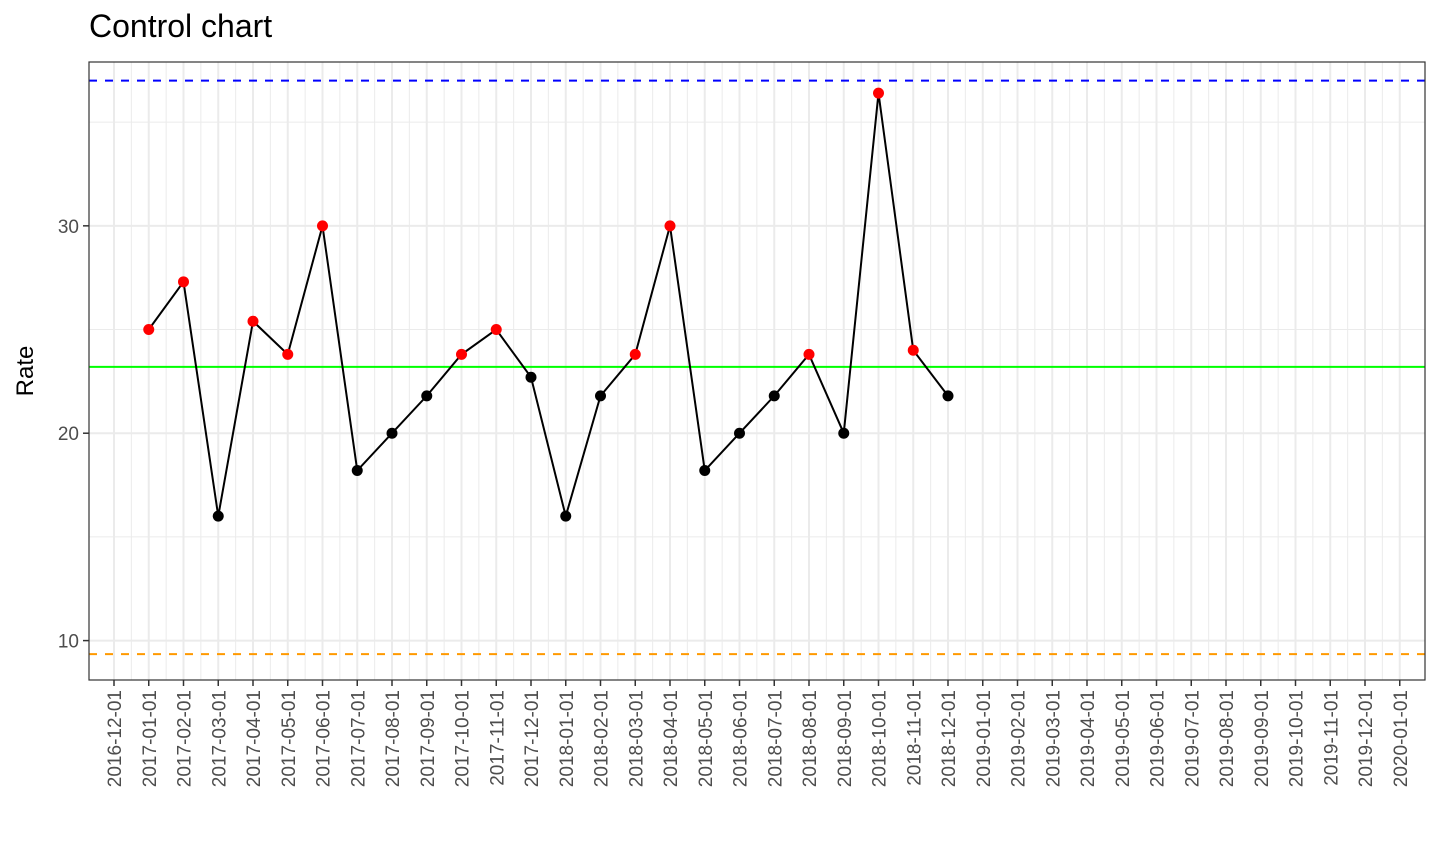 This screenshot has width=1440, height=864. What do you see at coordinates (984, 738) in the screenshot?
I see `x-tick-label: 2019-01-01` at bounding box center [984, 738].